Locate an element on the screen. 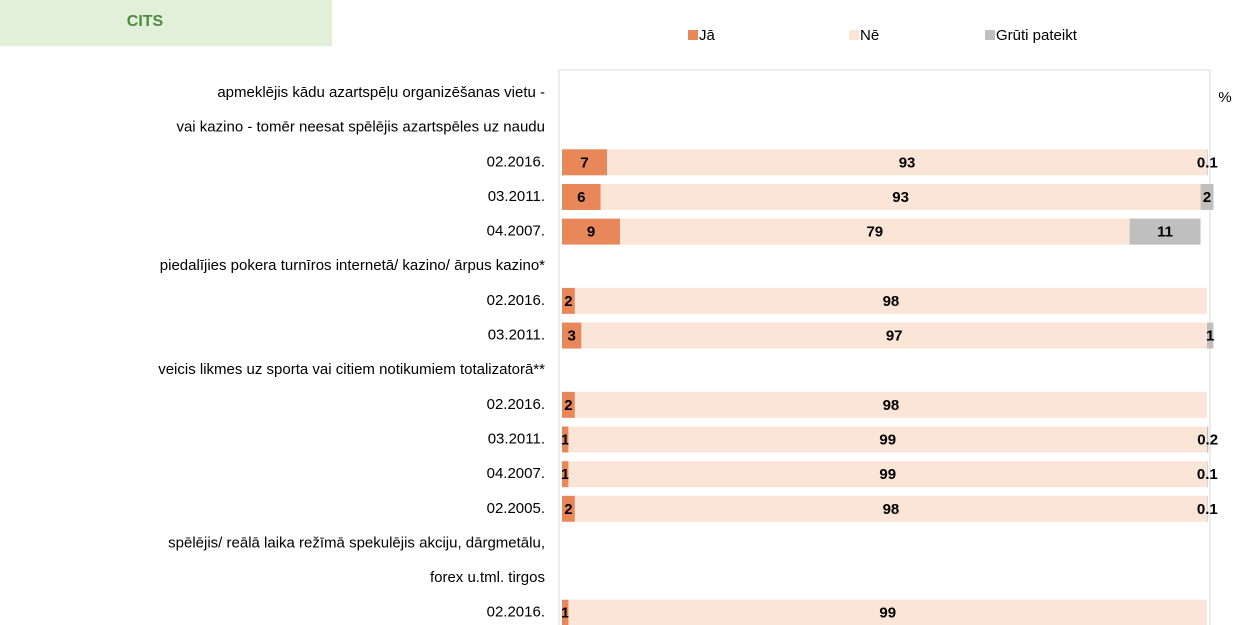  data-label: 9 is located at coordinates (591, 232).